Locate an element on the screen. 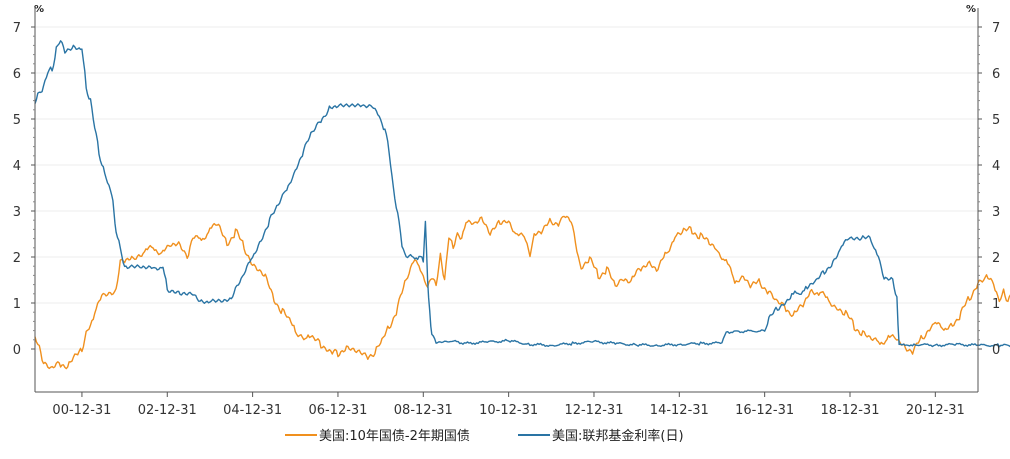  x-tick-label: 08-12-31 is located at coordinates (423, 410).